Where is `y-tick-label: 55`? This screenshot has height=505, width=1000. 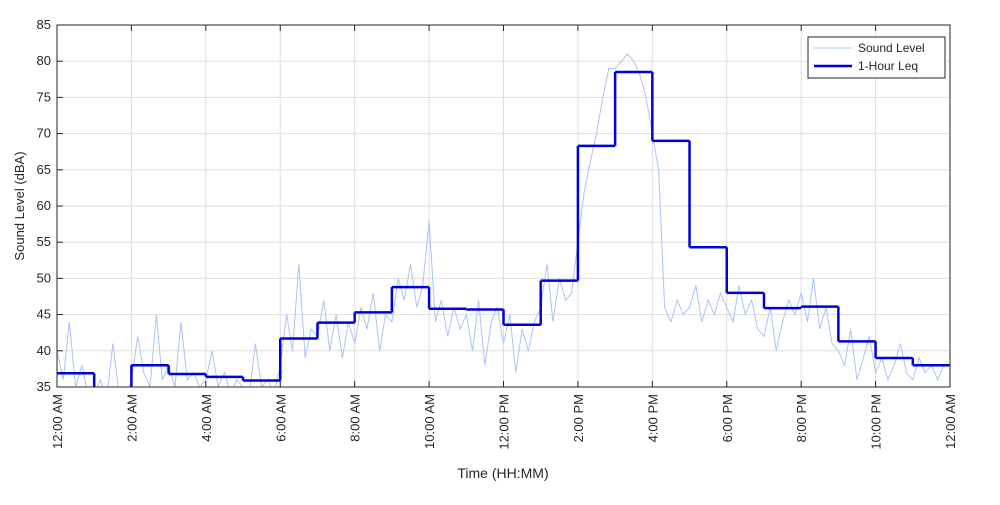 y-tick-label: 55 is located at coordinates (44, 241).